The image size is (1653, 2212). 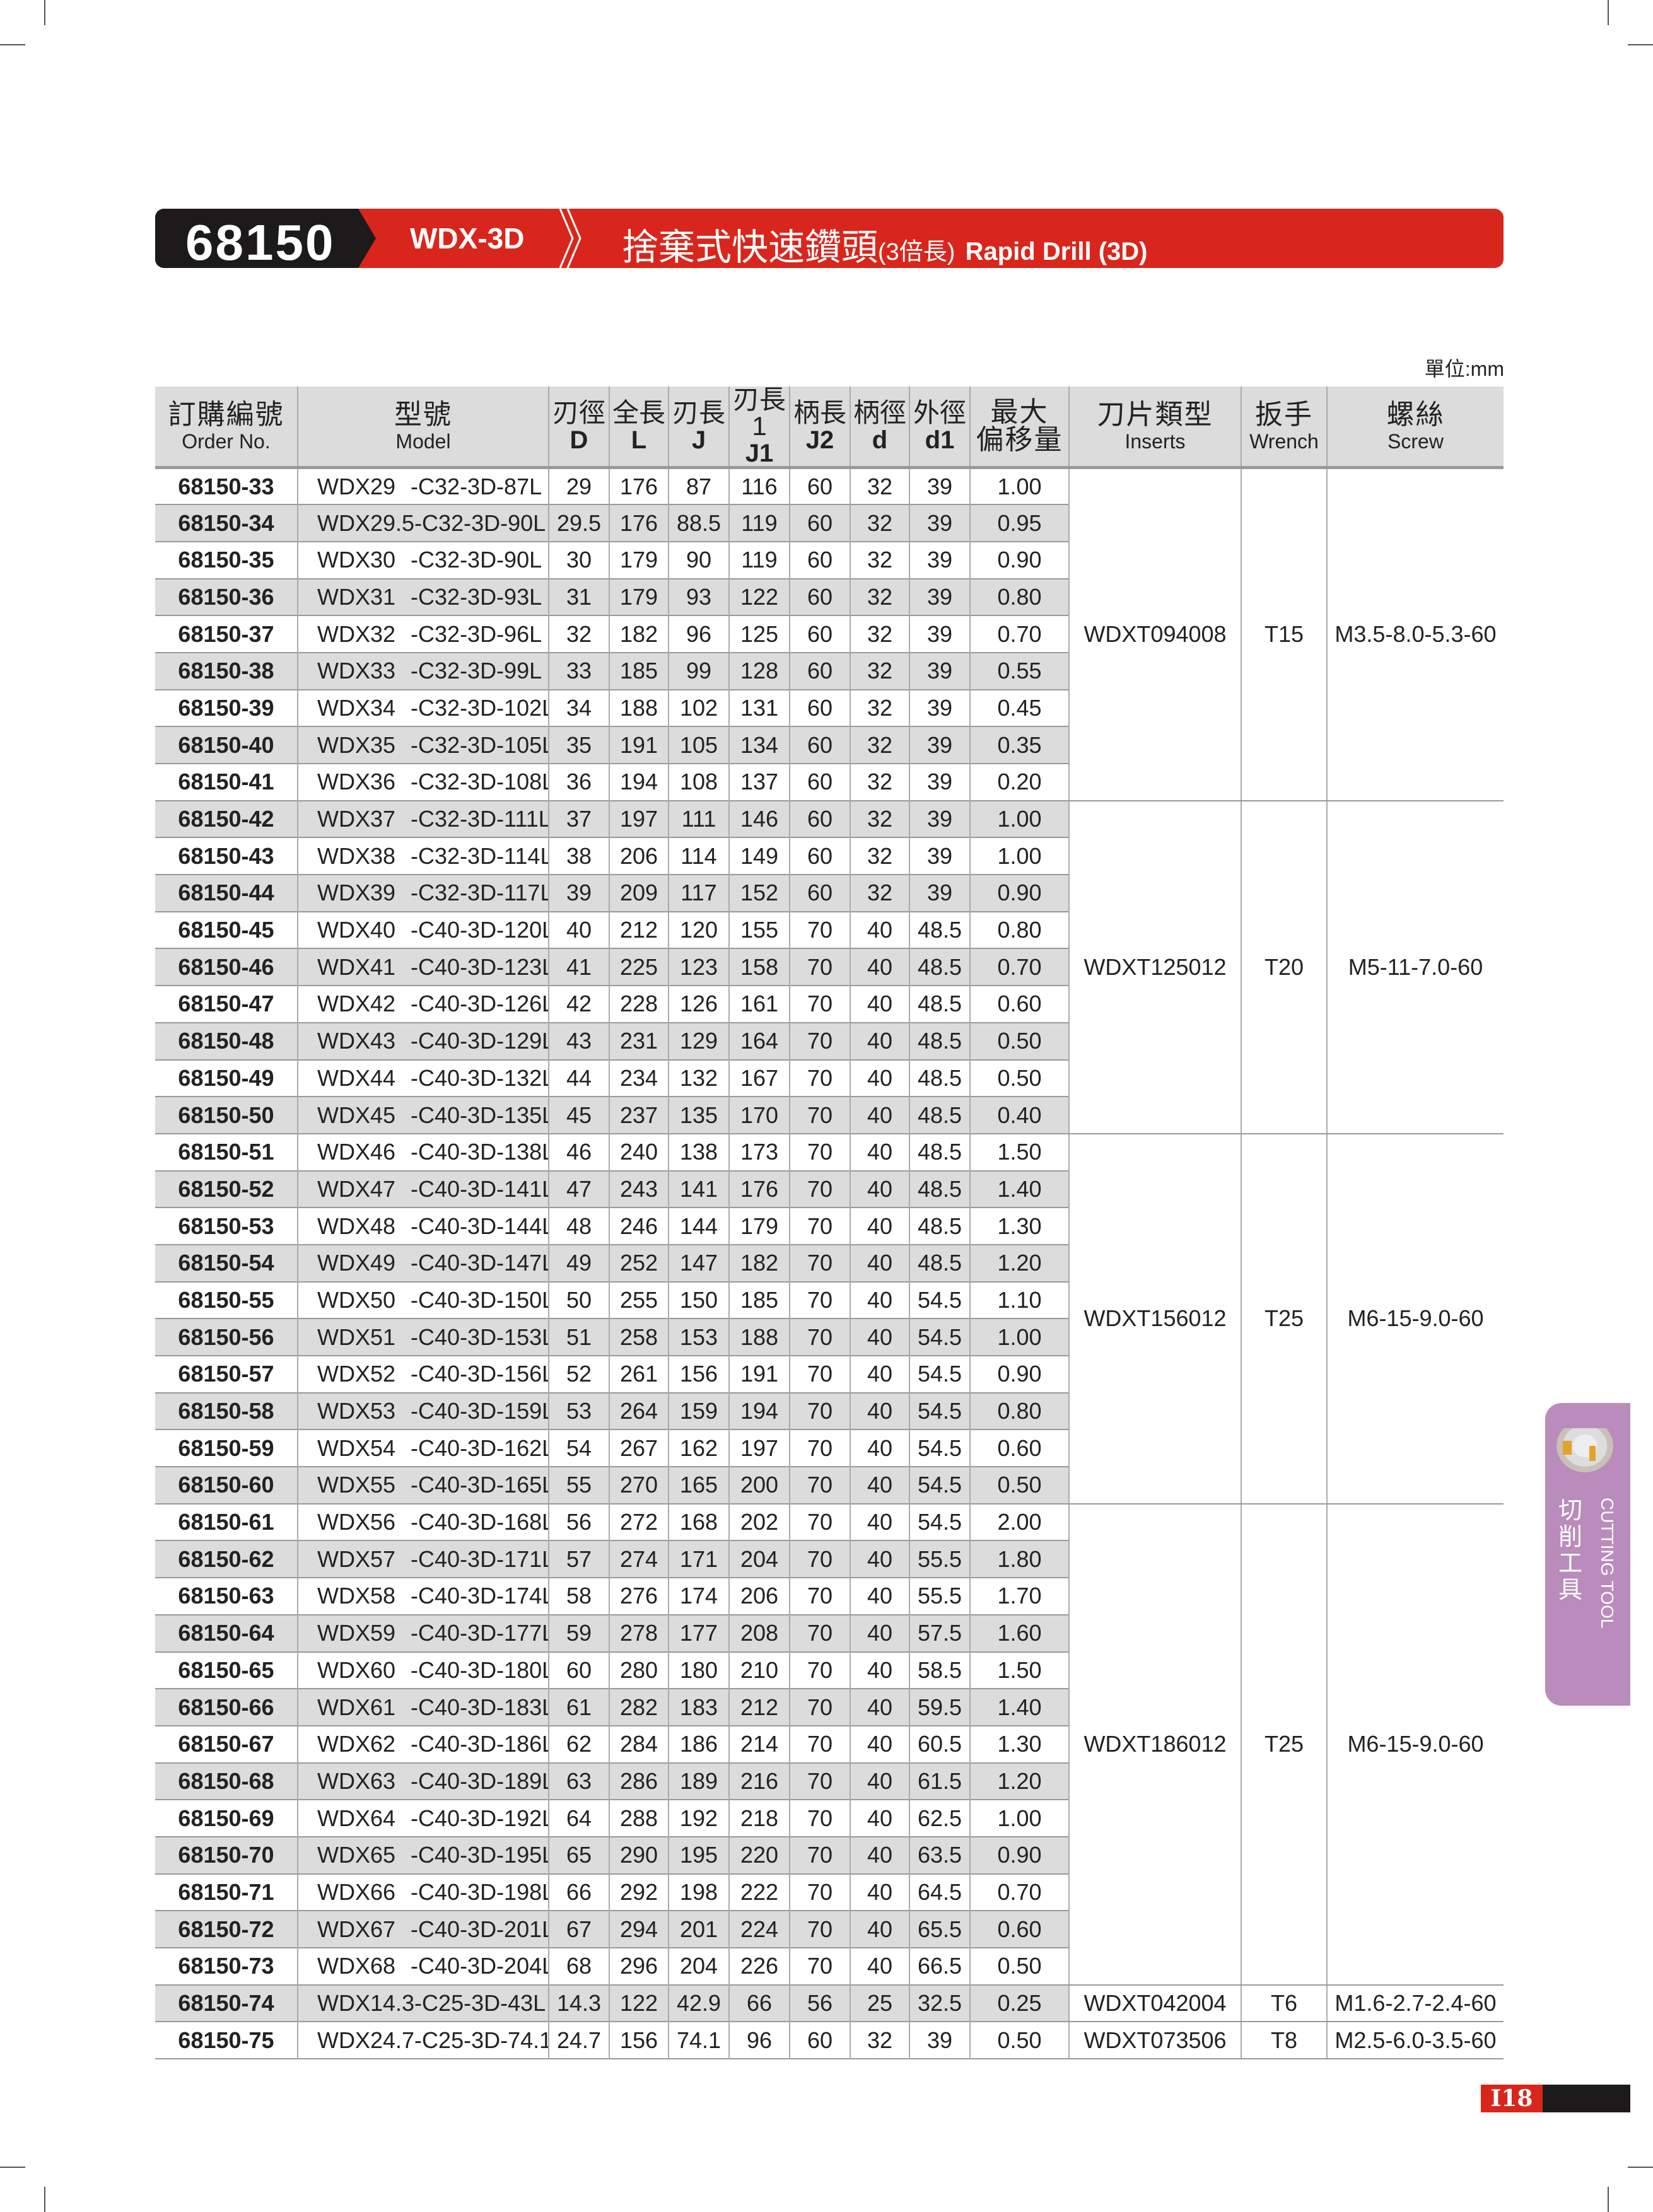 I want to click on spec-cell: 225, so click(x=639, y=967).